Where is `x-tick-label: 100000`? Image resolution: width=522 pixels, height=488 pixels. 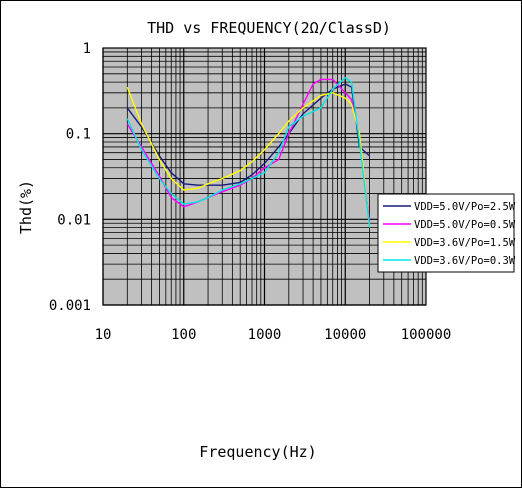
x-tick-label: 100000 is located at coordinates (426, 335).